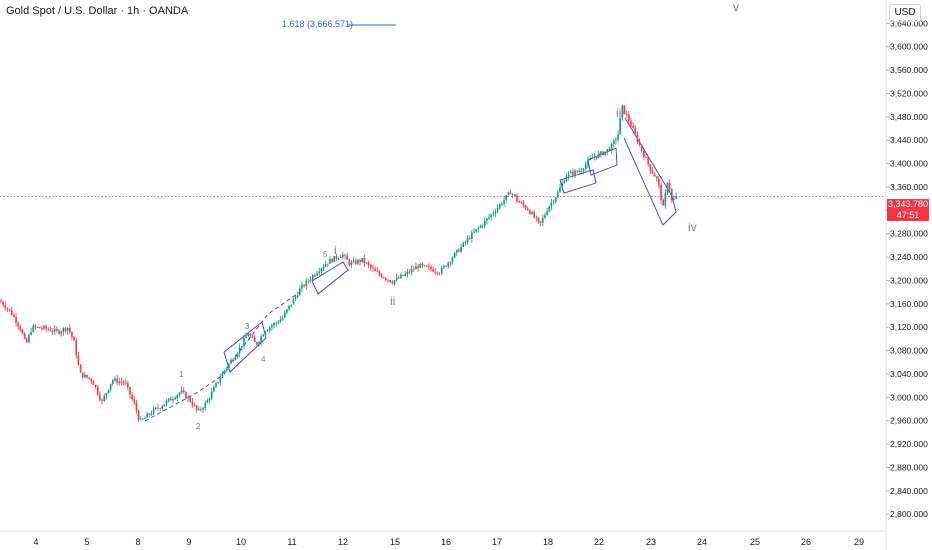 The width and height of the screenshot is (932, 550). What do you see at coordinates (736, 7) in the screenshot?
I see `wave-label-v: v` at bounding box center [736, 7].